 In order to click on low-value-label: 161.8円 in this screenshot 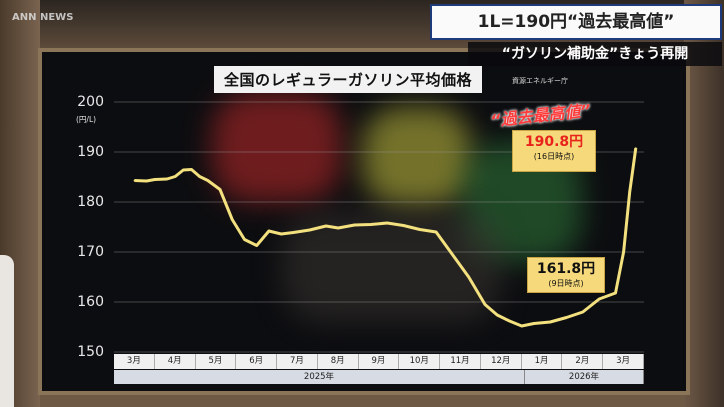, I will do `click(566, 269)`.